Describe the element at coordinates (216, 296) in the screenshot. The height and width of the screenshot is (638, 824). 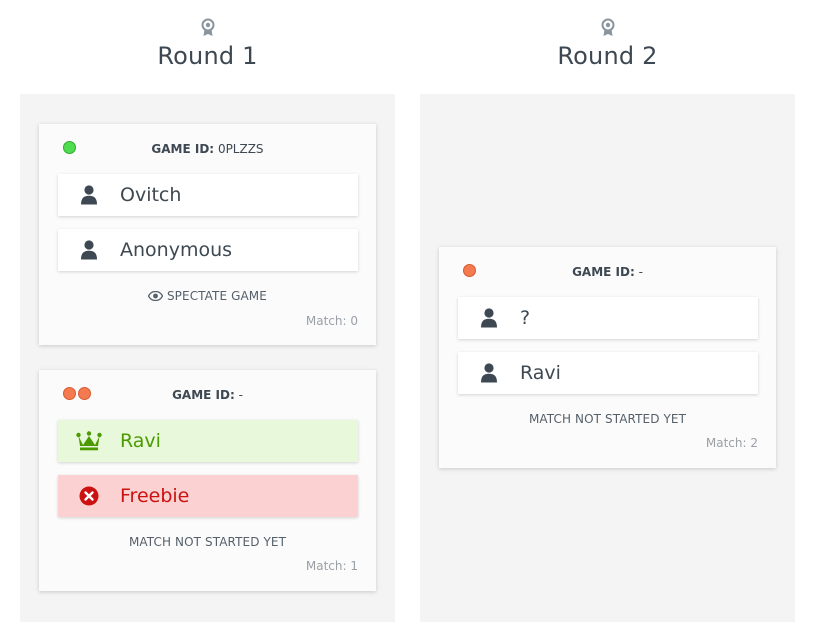
I see `spectate-label: SPECTATE GAME` at that location.